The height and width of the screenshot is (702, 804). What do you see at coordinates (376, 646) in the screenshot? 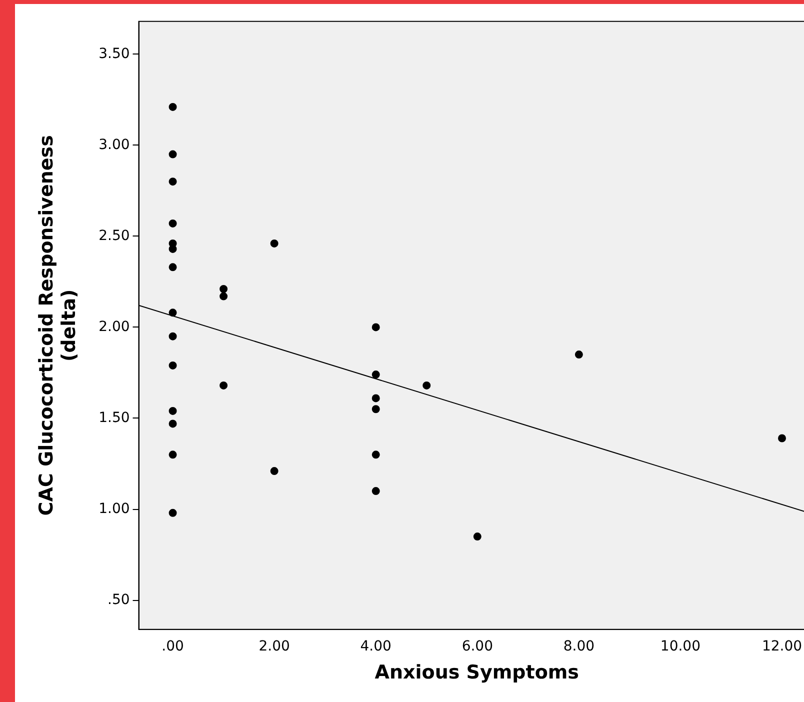
I see `x-tick-label: 4.00` at bounding box center [376, 646].